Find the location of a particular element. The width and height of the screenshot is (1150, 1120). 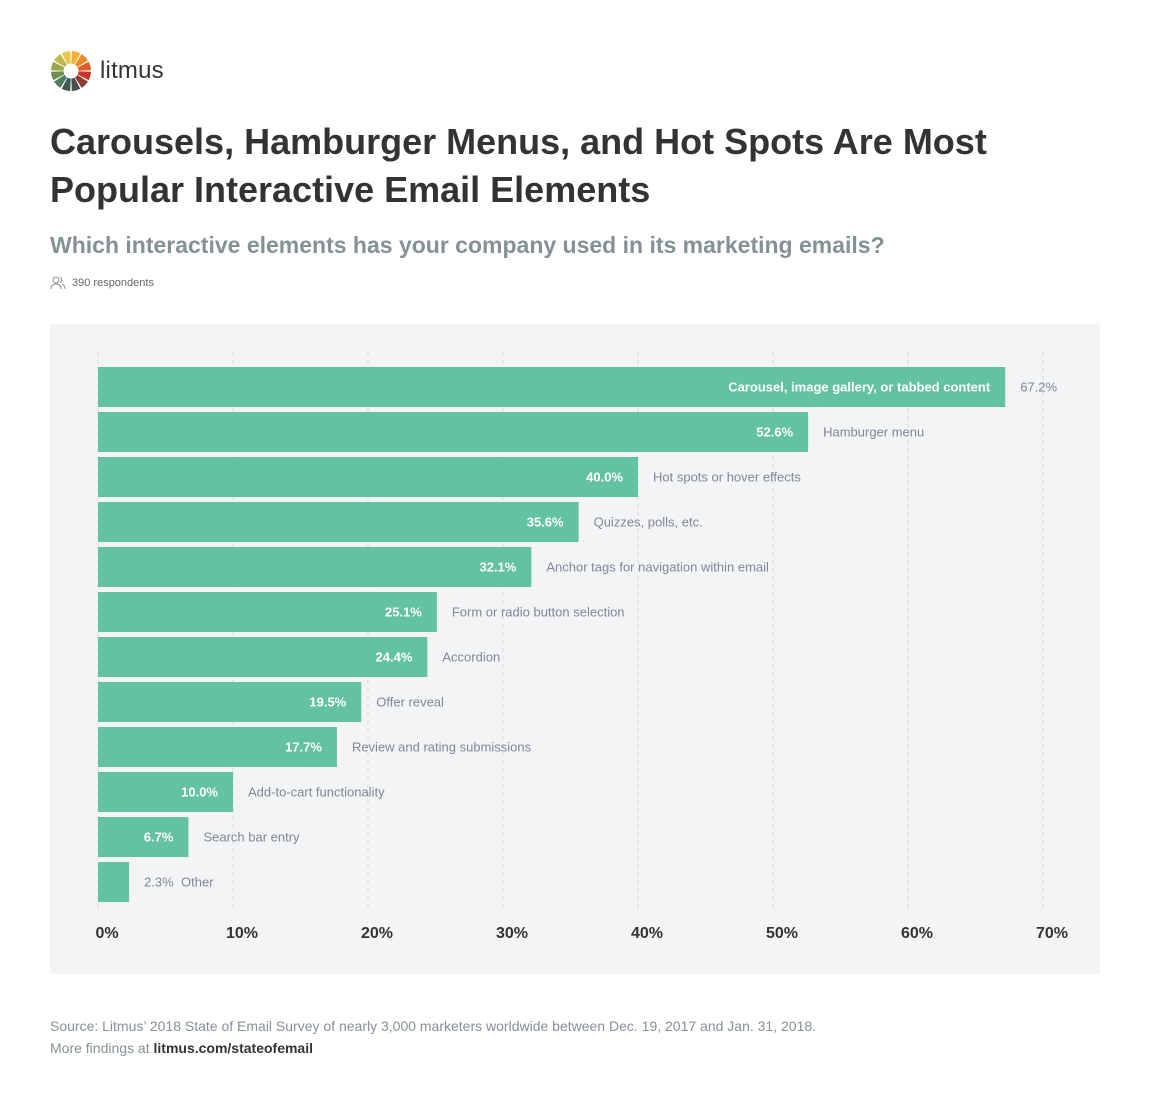

x-tick-label: 40% is located at coordinates (647, 933).